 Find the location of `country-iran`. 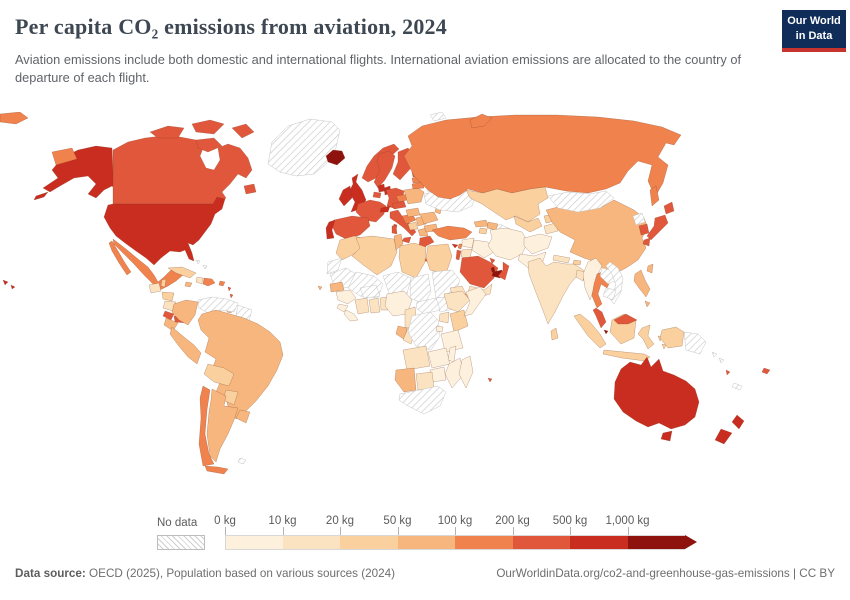

country-iran is located at coordinates (508, 244).